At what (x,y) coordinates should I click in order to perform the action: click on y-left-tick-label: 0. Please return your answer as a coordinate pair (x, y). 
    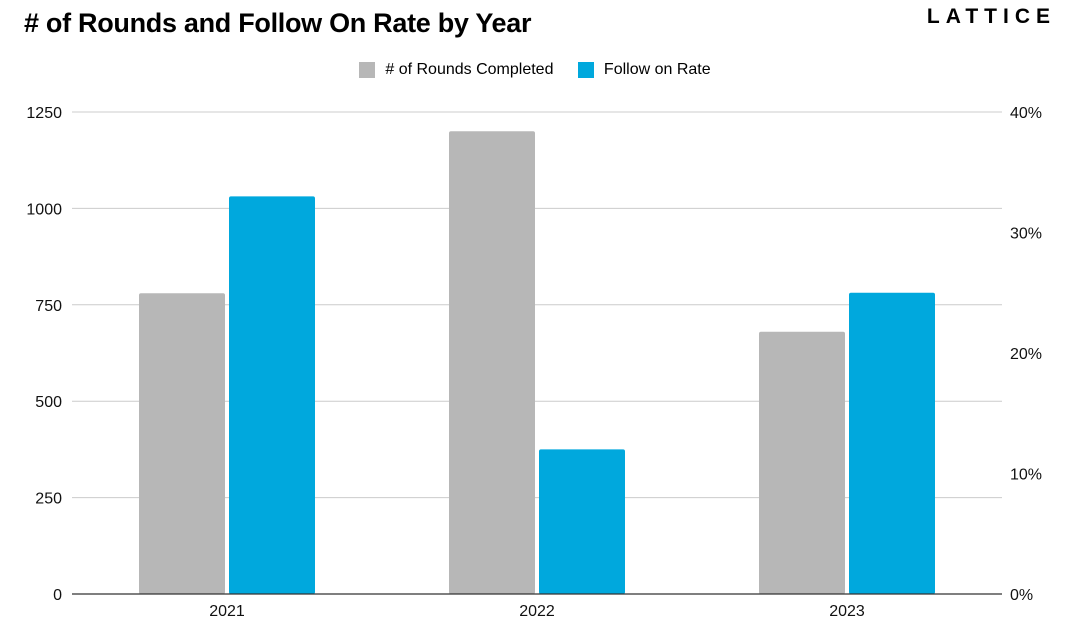
    Looking at the image, I should click on (57, 595).